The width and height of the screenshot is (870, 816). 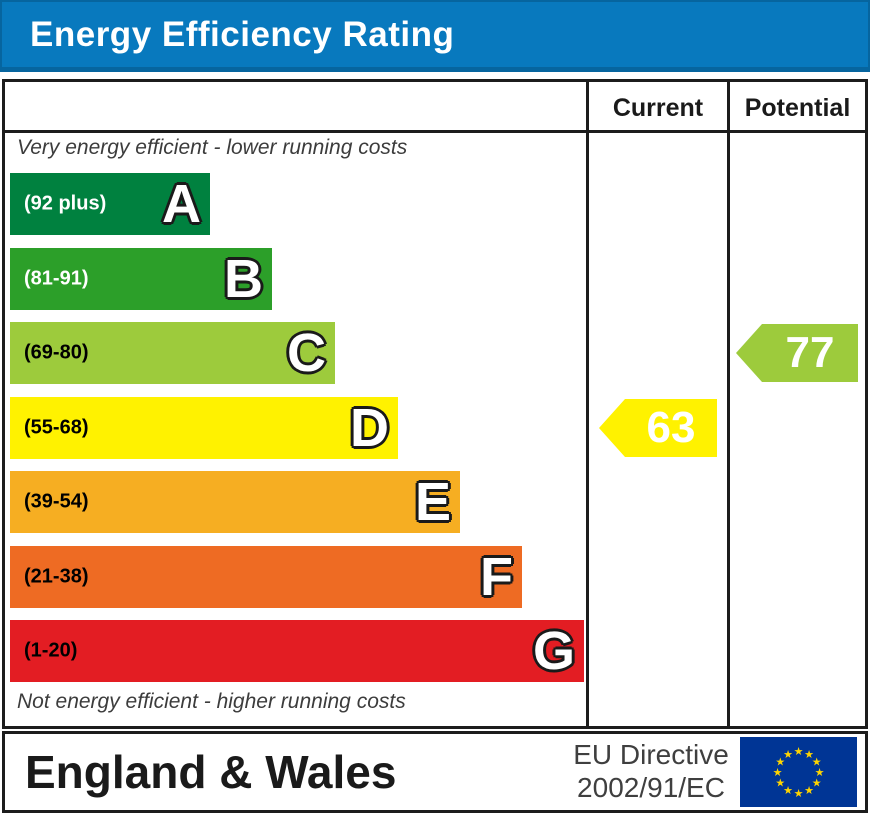 What do you see at coordinates (658, 108) in the screenshot?
I see `column-header-current: Current` at bounding box center [658, 108].